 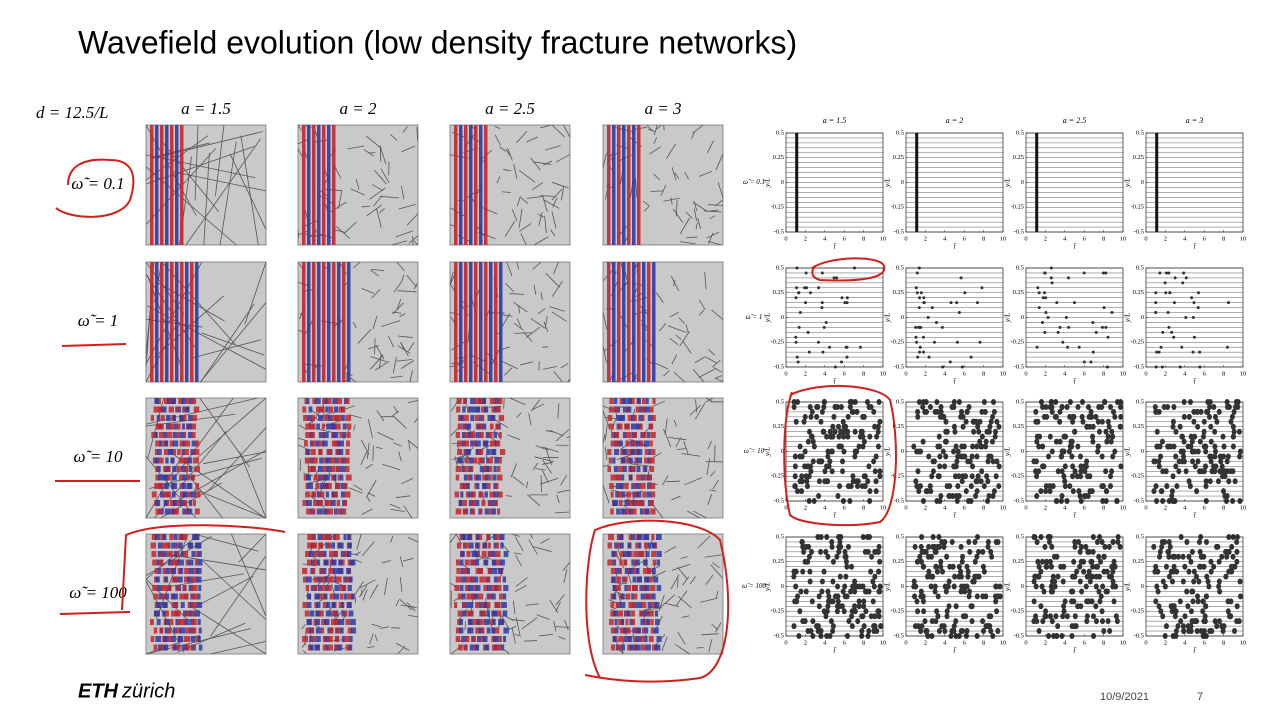 What do you see at coordinates (835, 516) in the screenshot?
I see `x-axis-label: t̃` at bounding box center [835, 516].